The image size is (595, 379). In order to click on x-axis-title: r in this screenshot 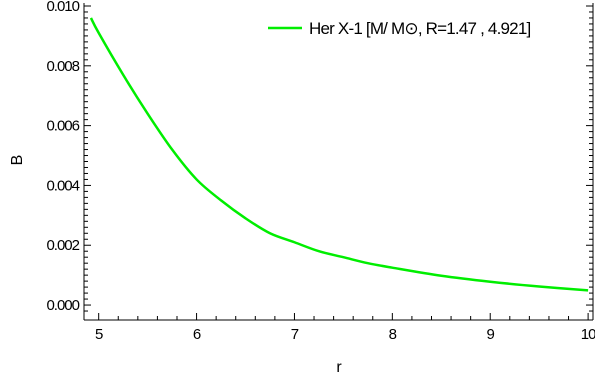, I will do `click(339, 367)`.